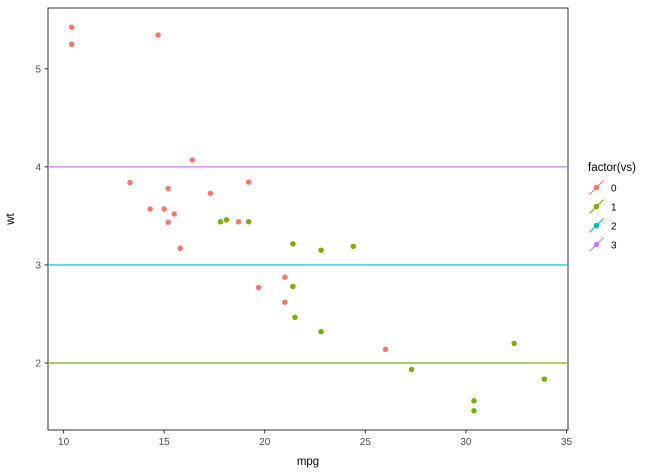 This screenshot has width=668, height=476. I want to click on x-tick-label: 30, so click(466, 442).